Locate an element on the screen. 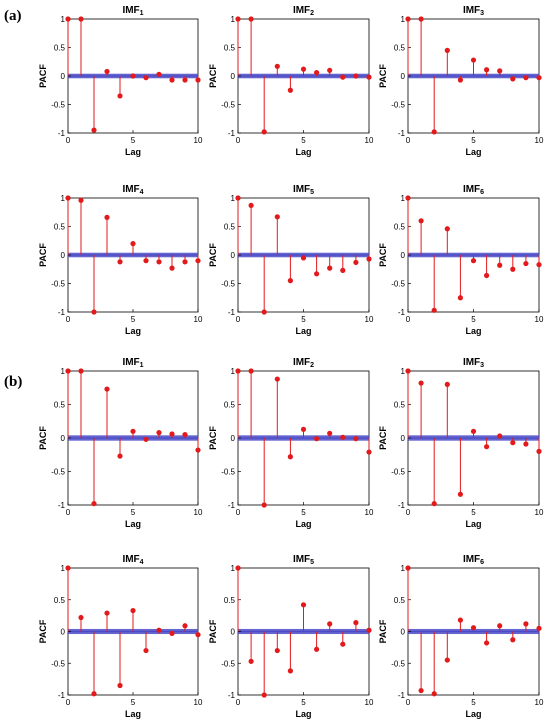 Image resolution: width=550 pixels, height=727 pixels. subplot-title-subscript: 2 is located at coordinates (312, 13).